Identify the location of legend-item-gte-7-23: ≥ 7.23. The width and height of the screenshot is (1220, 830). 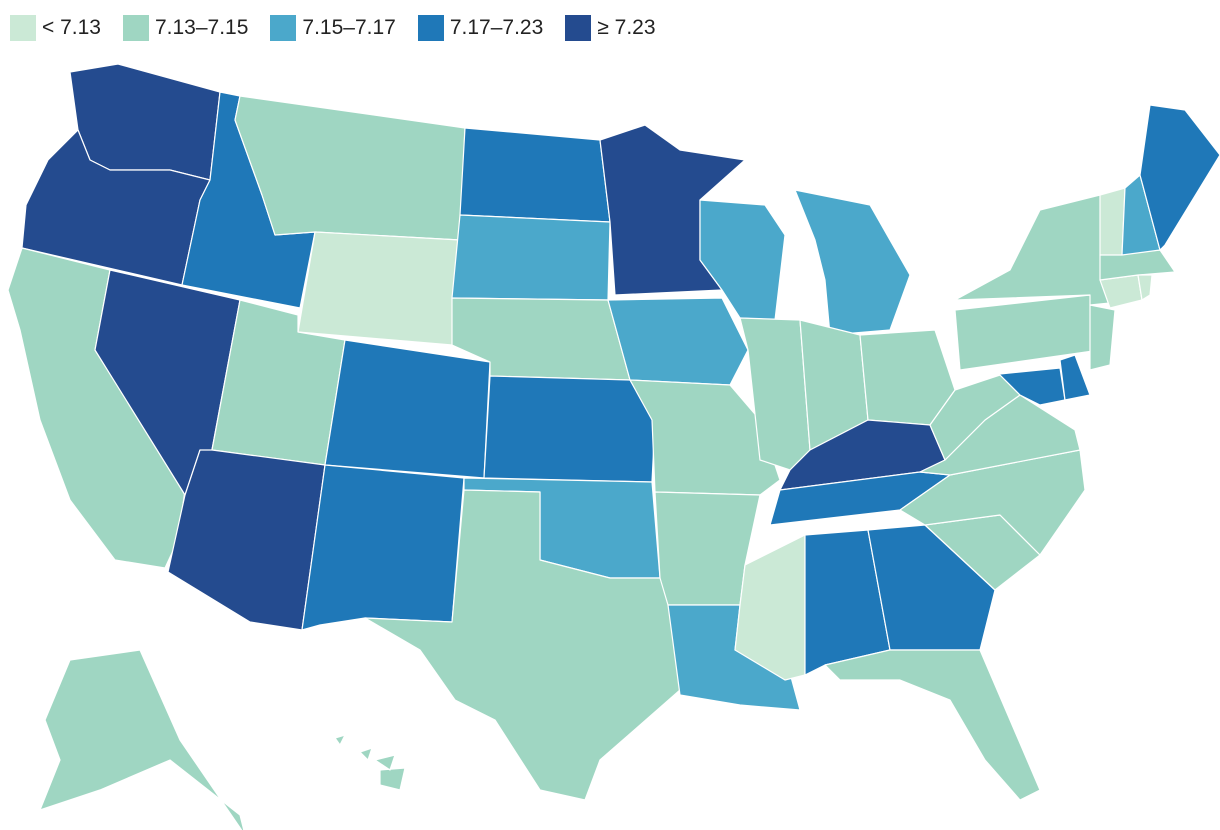
(610, 28).